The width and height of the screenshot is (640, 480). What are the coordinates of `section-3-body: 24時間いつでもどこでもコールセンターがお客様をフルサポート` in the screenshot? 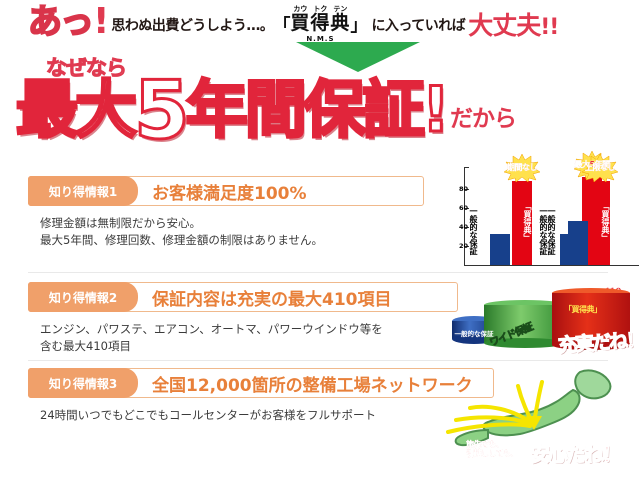 It's located at (208, 415).